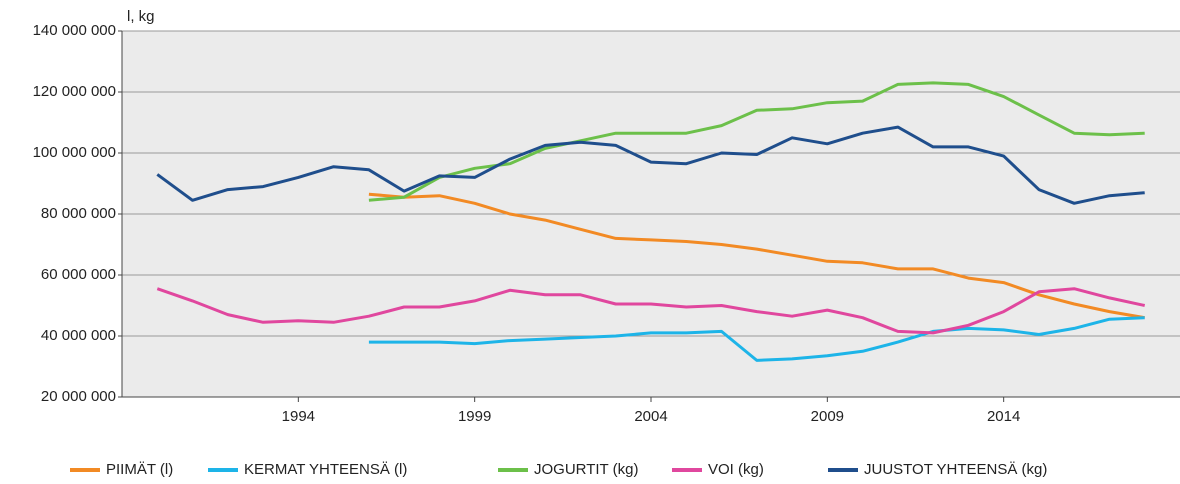 The height and width of the screenshot is (484, 1180). What do you see at coordinates (78, 274) in the screenshot?
I see `y-tick-label: 60 000 000` at bounding box center [78, 274].